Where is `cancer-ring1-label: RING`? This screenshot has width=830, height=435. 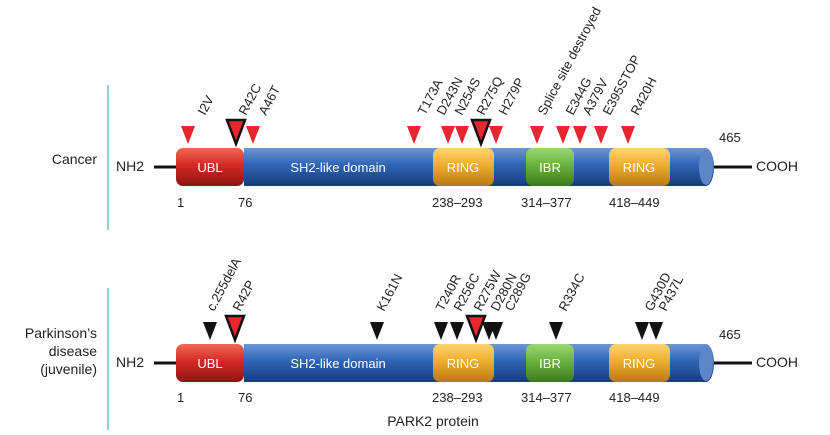
cancer-ring1-label: RING is located at coordinates (463, 167).